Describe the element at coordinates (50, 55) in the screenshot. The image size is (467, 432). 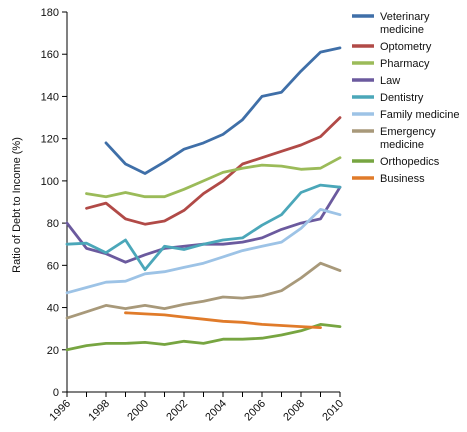
I see `y-tick-label: 160` at that location.